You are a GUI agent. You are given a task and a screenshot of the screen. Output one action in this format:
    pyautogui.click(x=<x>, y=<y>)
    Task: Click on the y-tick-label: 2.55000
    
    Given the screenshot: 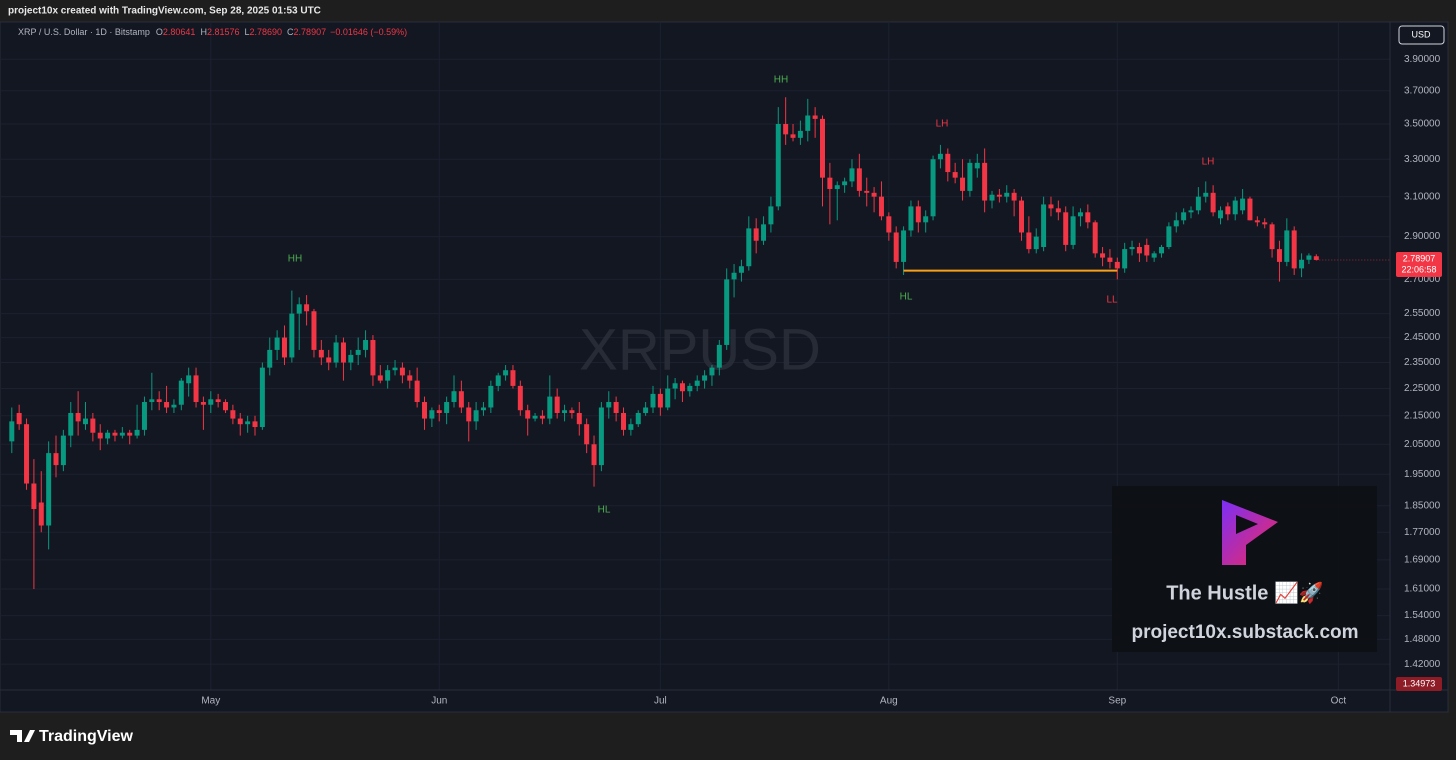 What is the action you would take?
    pyautogui.click(x=1422, y=313)
    